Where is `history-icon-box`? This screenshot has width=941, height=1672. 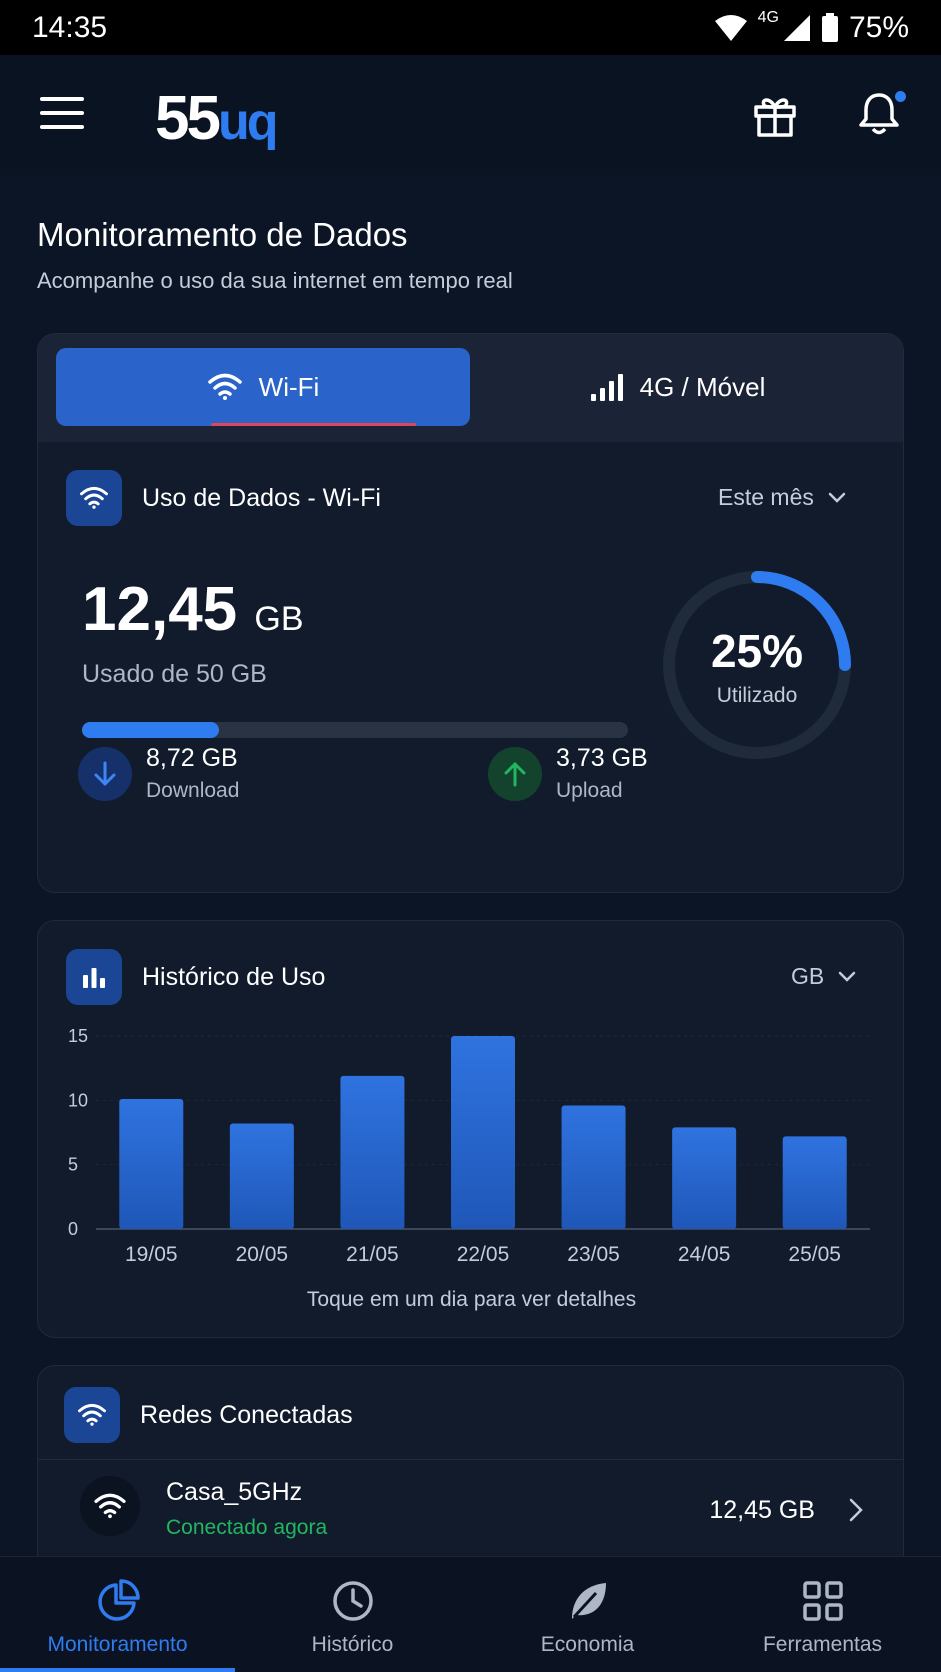
history-icon-box is located at coordinates (94, 977).